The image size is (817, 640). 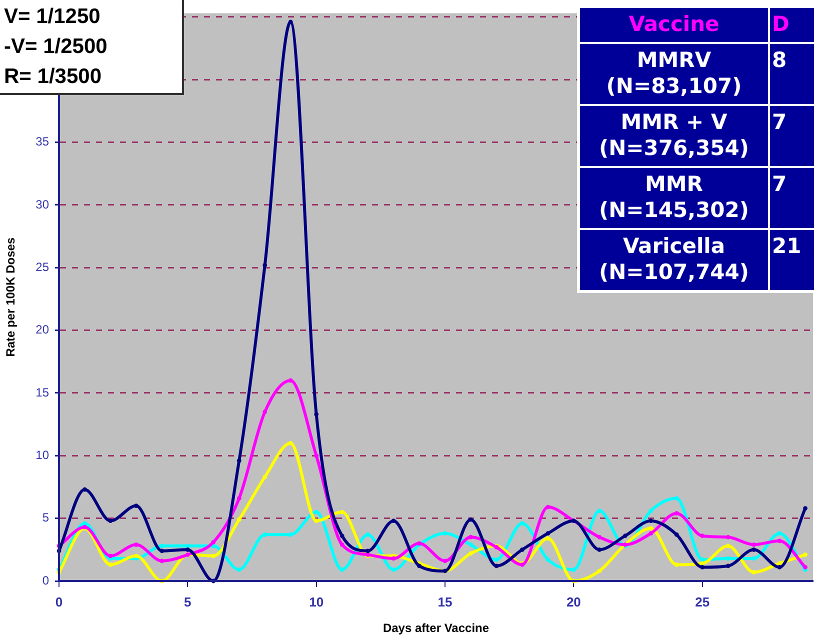 What do you see at coordinates (792, 24) in the screenshot?
I see `annotation: D` at bounding box center [792, 24].